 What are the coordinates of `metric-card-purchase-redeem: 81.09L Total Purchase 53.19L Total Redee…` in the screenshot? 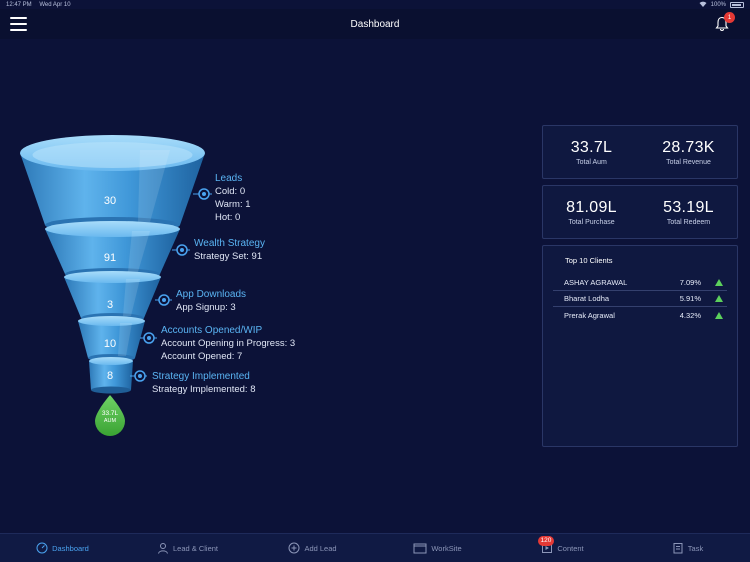 It's located at (640, 212).